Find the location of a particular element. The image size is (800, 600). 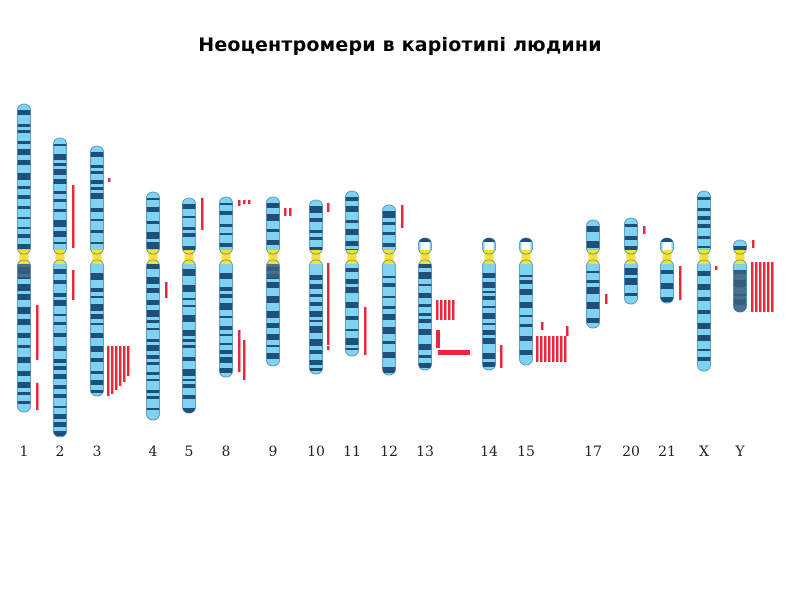

chromosome-label-11: 11 is located at coordinates (352, 452).